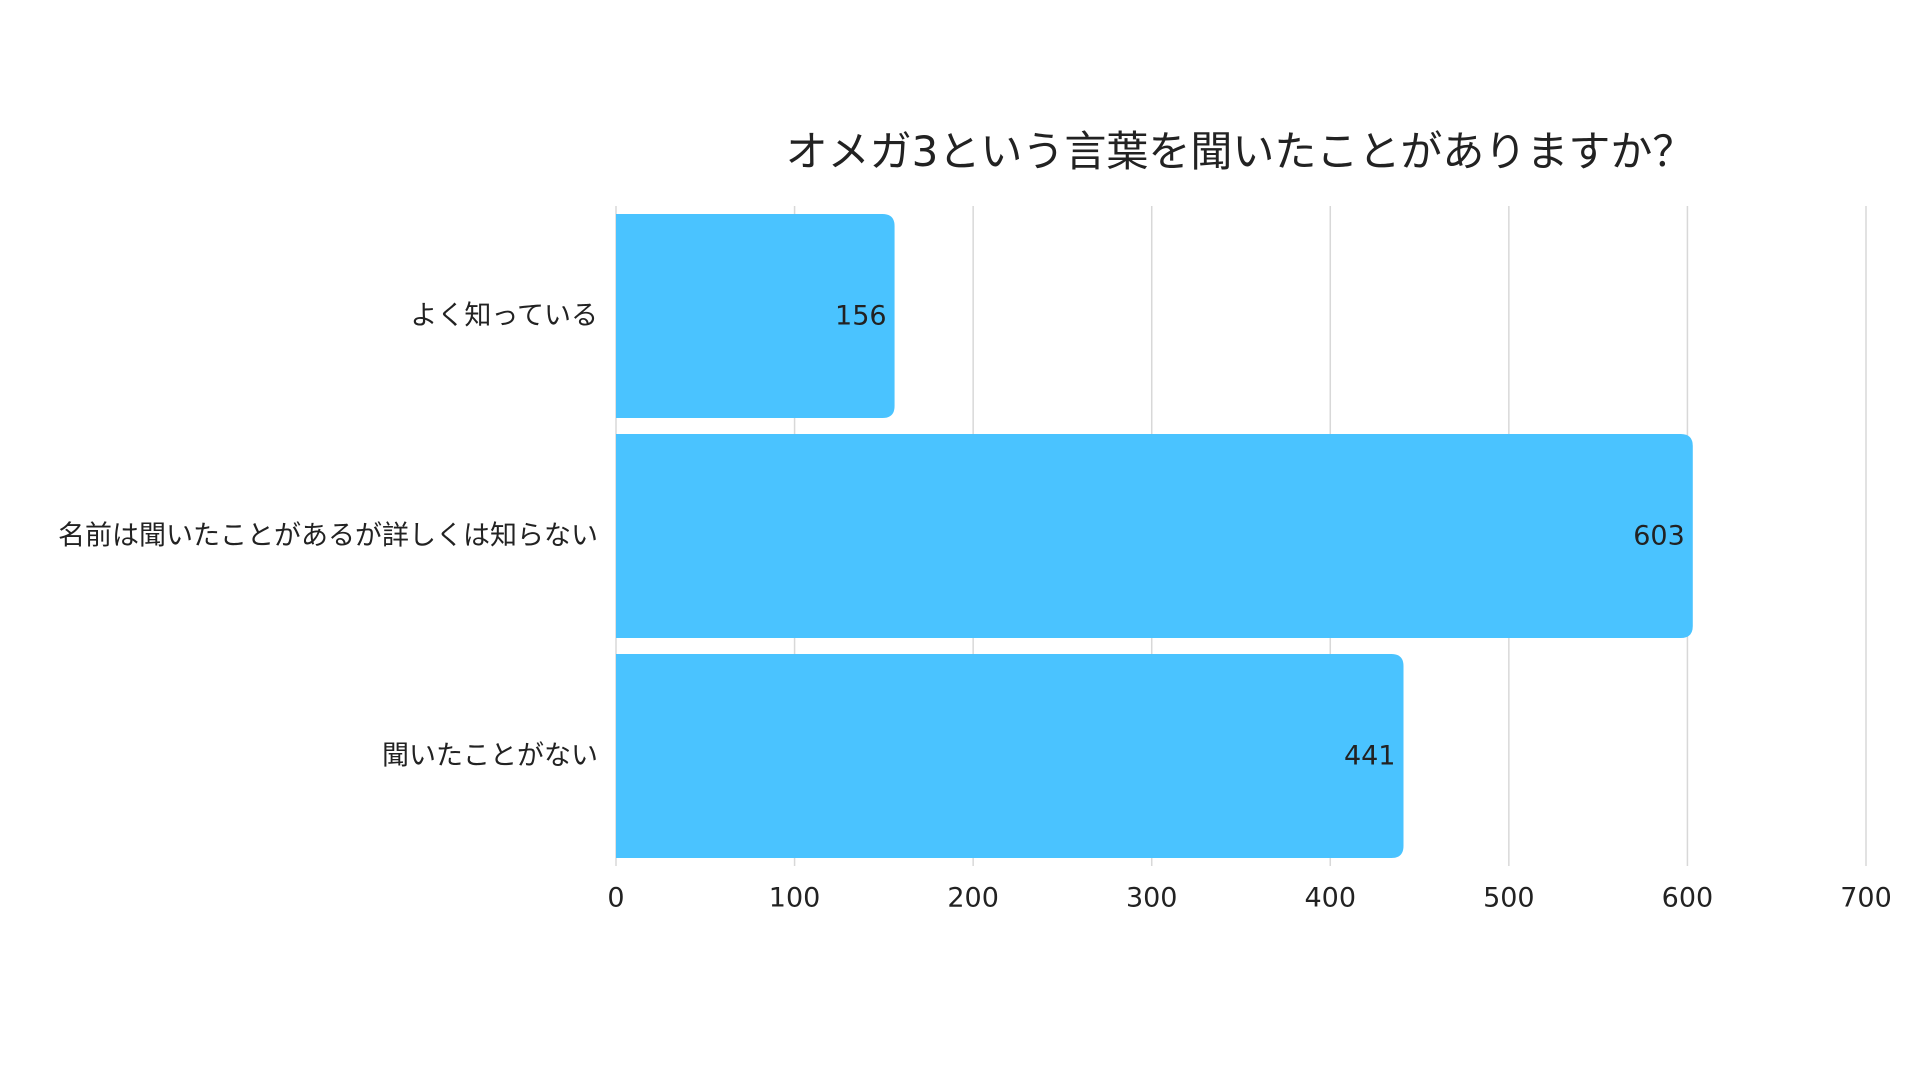  I want to click on data-label: 603, so click(1659, 536).